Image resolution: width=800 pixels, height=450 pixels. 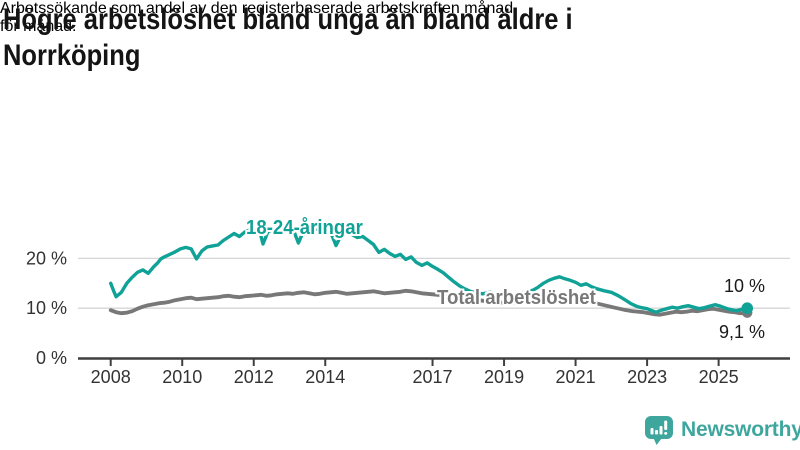 What do you see at coordinates (38, 26) in the screenshot?
I see `page-subtitle-line2: för månad.` at bounding box center [38, 26].